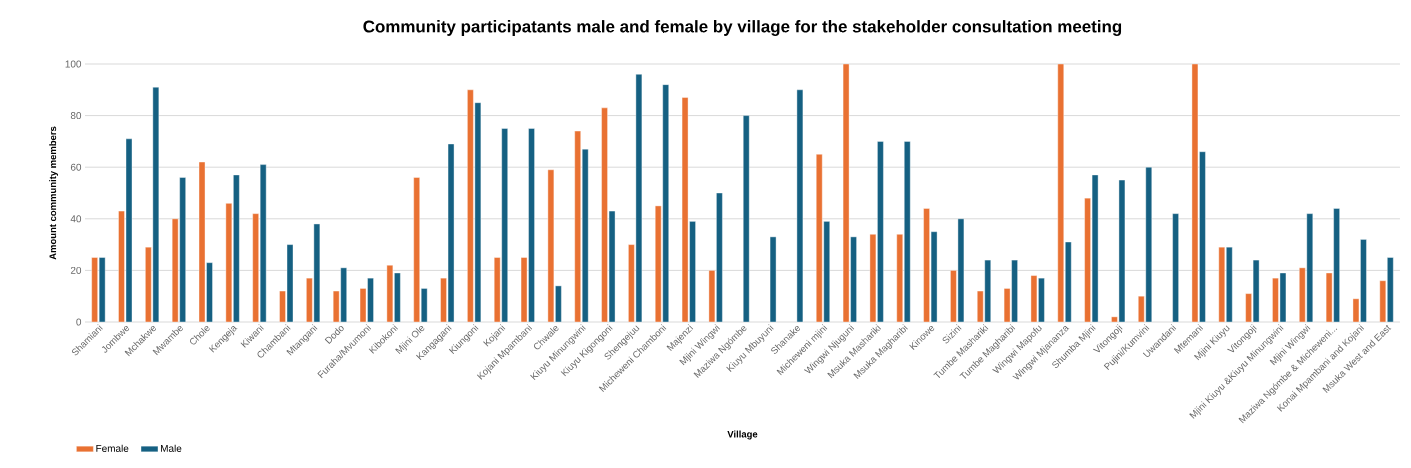  I want to click on y-tick-label: 80, so click(76, 116).